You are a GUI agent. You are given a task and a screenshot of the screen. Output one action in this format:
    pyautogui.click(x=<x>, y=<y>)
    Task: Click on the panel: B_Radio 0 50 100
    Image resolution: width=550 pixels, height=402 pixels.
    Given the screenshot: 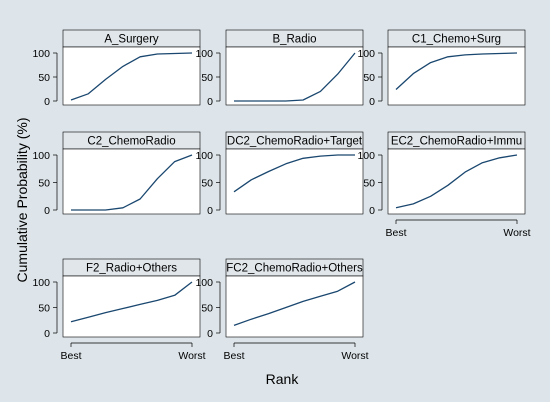 What is the action you would take?
    pyautogui.click(x=279, y=68)
    